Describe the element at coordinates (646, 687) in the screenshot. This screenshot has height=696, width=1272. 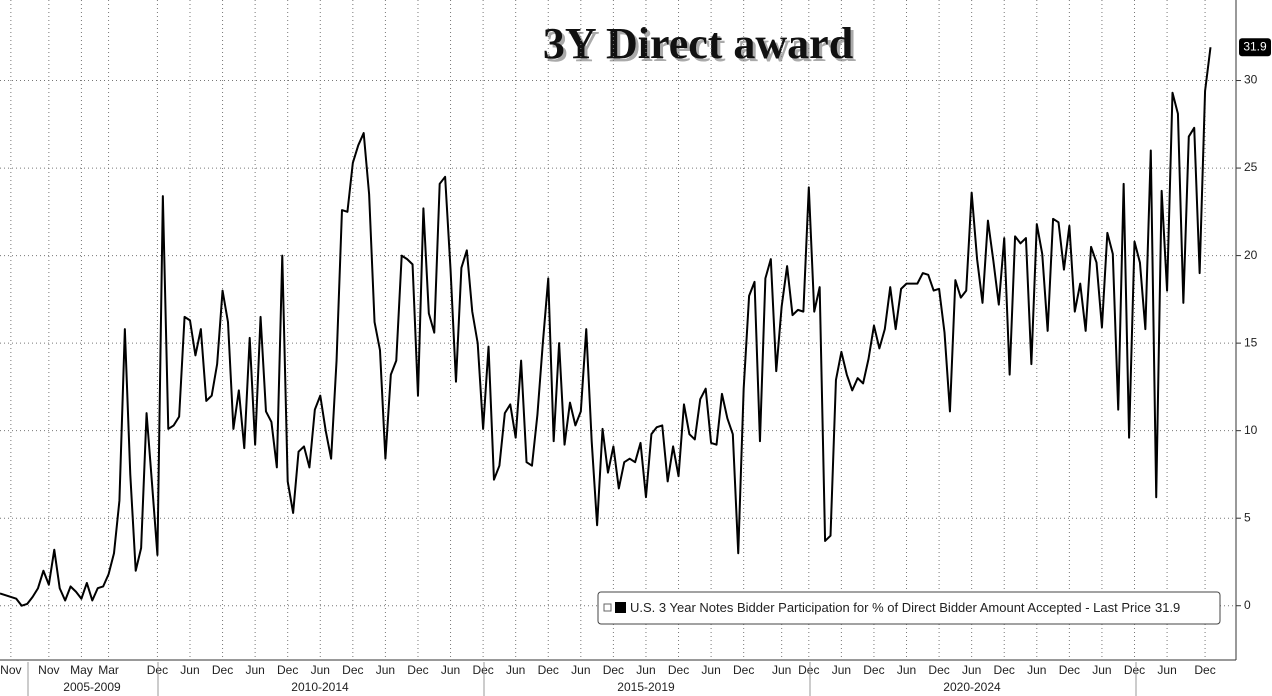
I see `period-label: 2015-2019` at that location.